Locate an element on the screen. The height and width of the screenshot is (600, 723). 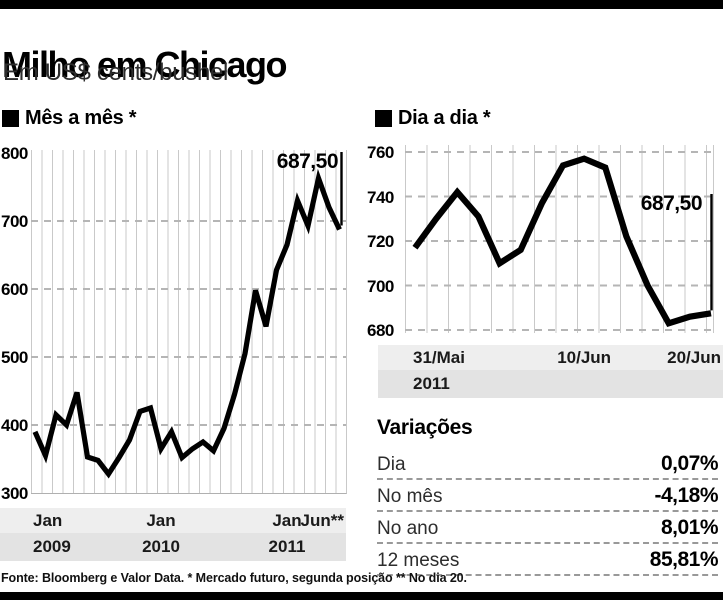
daily-x-axis-dates-row: 31/Mai 10/Jun 20/Jun is located at coordinates (550, 357).